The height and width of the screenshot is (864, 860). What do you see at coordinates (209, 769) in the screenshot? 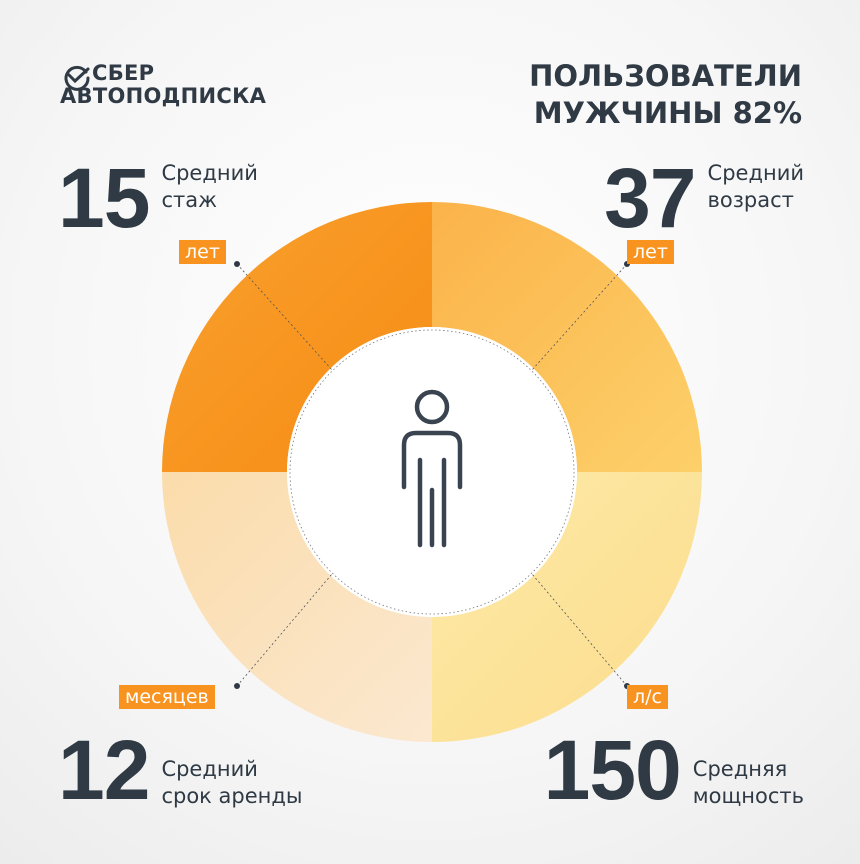
I see `rent-label1: Средний` at bounding box center [209, 769].